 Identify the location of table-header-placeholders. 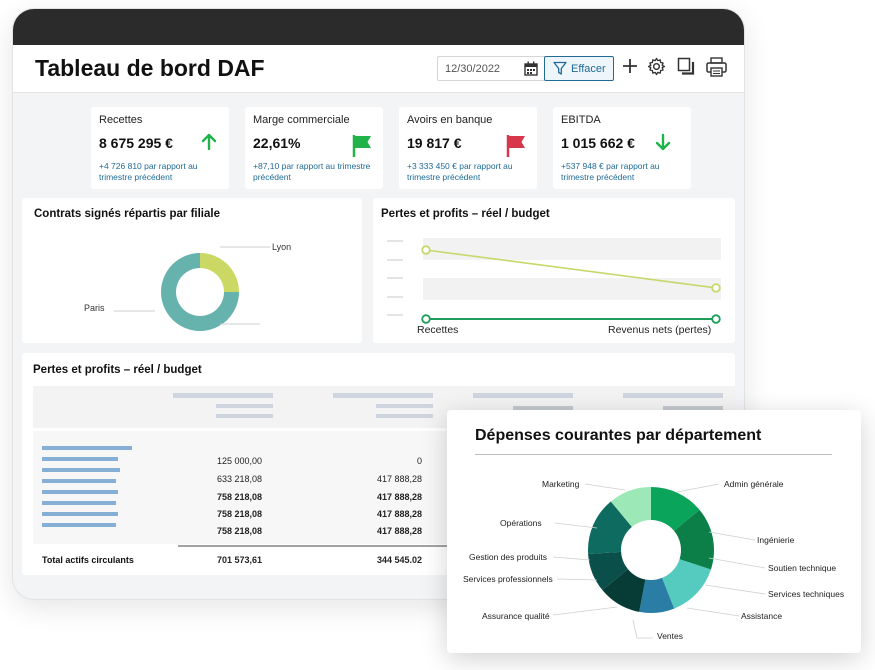
(448, 405).